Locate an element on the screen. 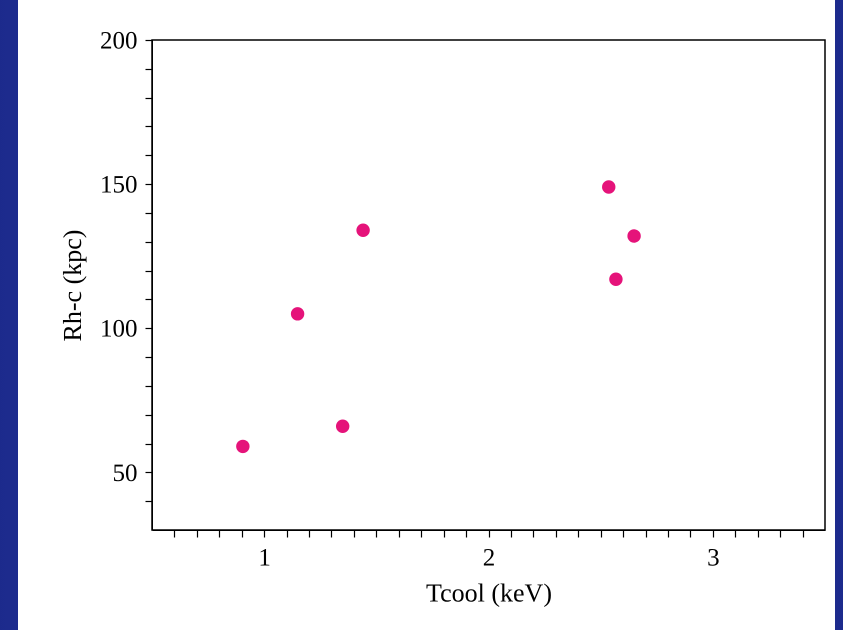  y-tick-label: 50 is located at coordinates (125, 473).